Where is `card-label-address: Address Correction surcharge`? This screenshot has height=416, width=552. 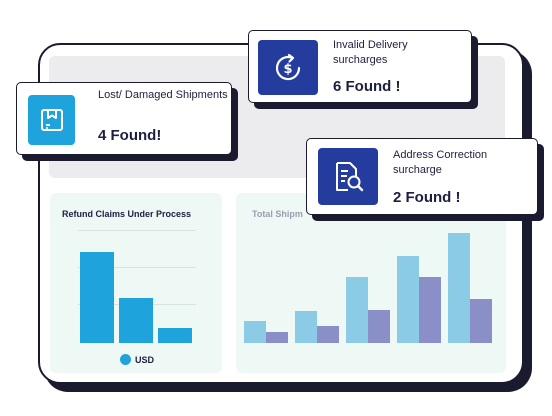 card-label-address: Address Correction surcharge is located at coordinates (440, 162).